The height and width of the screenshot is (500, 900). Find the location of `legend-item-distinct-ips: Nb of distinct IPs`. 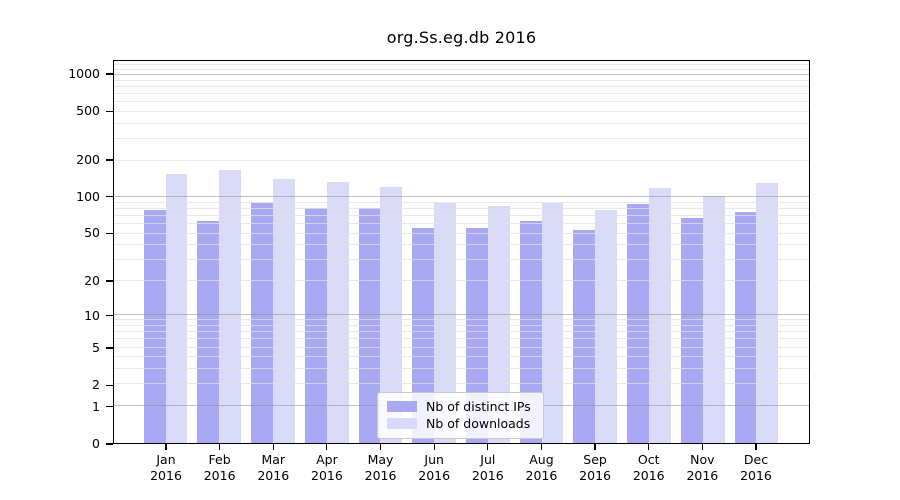

legend-item-distinct-ips: Nb of distinct IPs is located at coordinates (460, 406).